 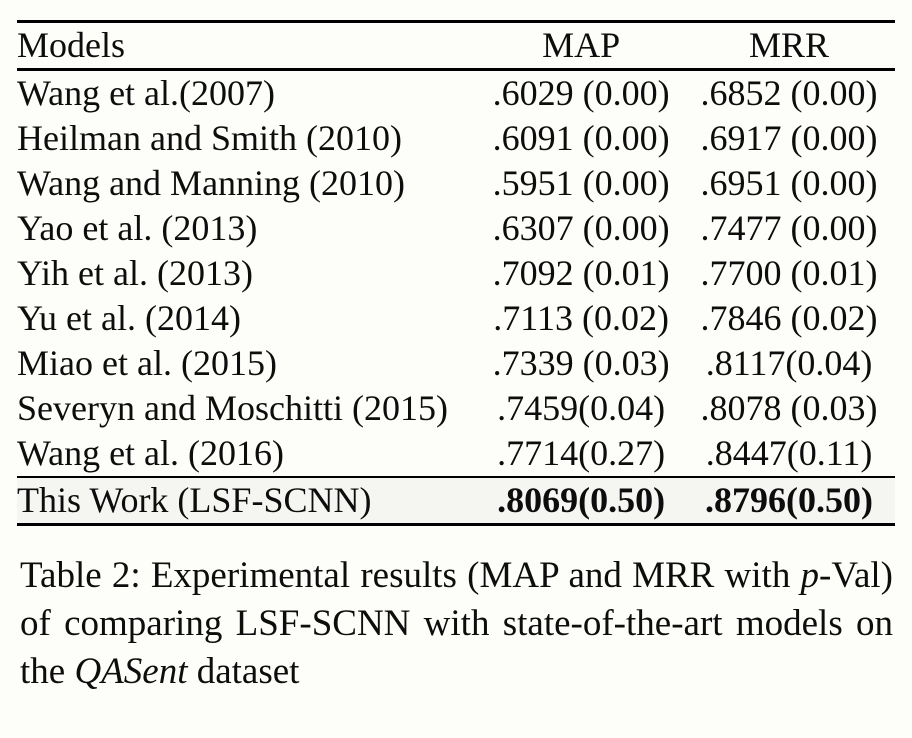 What do you see at coordinates (789, 453) in the screenshot?
I see `mrr-value: .8447(0.11)` at bounding box center [789, 453].